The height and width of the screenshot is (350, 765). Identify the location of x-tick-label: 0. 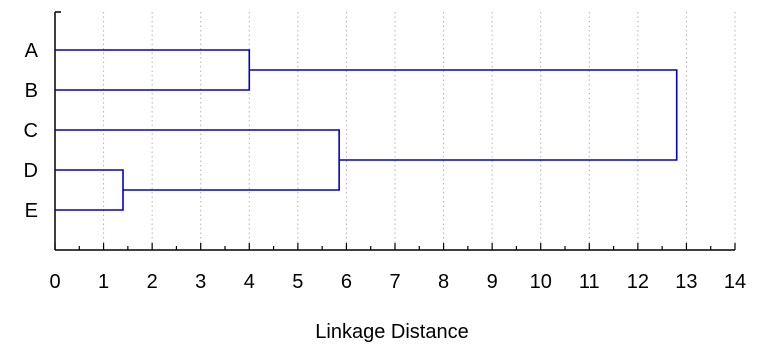
(54, 282).